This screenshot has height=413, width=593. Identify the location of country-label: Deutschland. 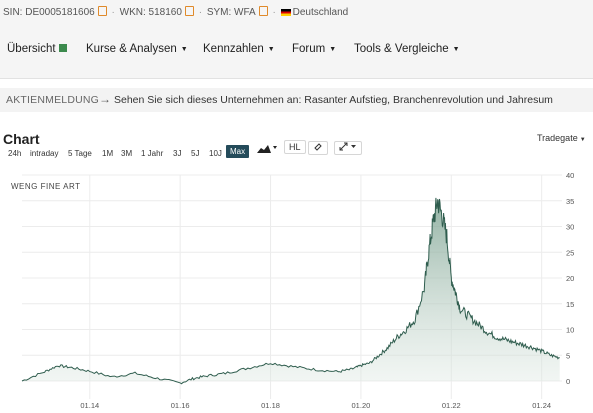
(320, 12).